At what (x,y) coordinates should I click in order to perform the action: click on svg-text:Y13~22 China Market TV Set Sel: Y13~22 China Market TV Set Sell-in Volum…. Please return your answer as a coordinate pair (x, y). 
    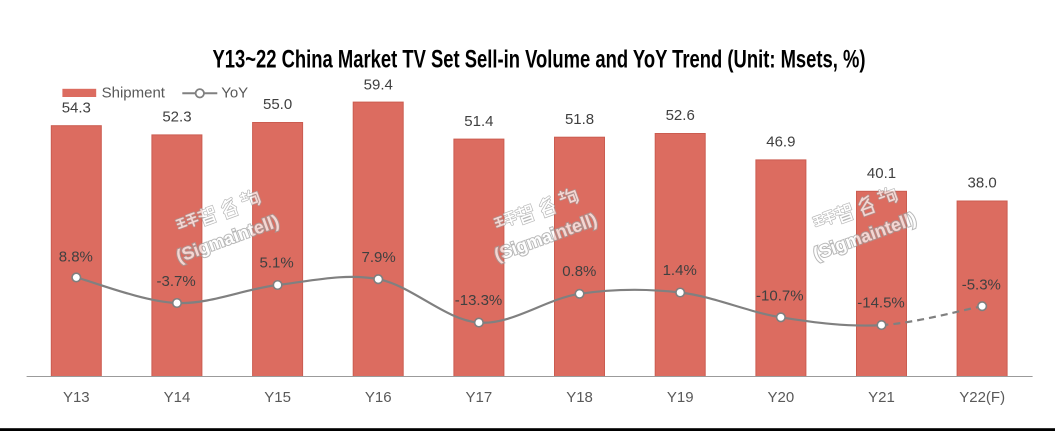
    Looking at the image, I should click on (539, 60).